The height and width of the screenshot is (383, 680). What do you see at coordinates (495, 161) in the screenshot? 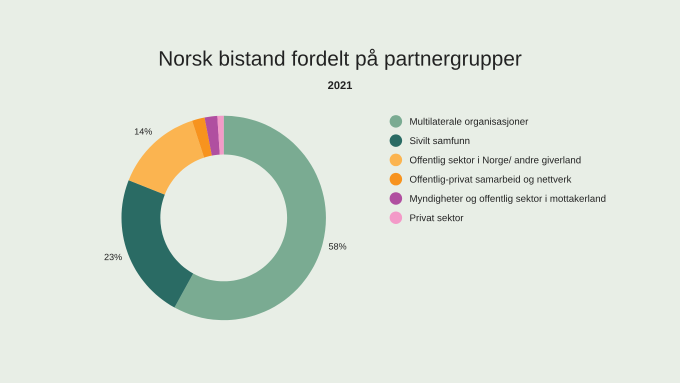
I see `legend-label: Offentlig sektor i Norge/ andre giverland` at bounding box center [495, 161].